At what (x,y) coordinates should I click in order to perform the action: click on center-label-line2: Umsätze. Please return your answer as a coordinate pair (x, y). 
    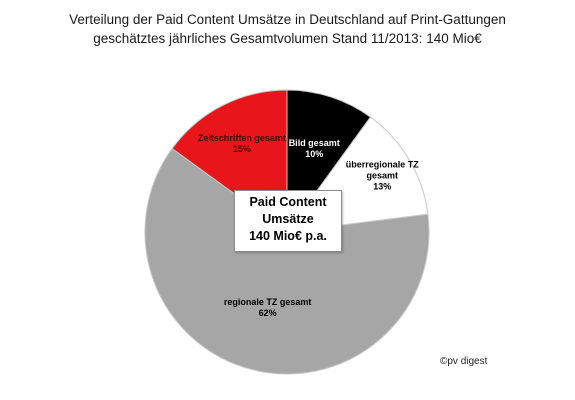
    Looking at the image, I should click on (288, 219).